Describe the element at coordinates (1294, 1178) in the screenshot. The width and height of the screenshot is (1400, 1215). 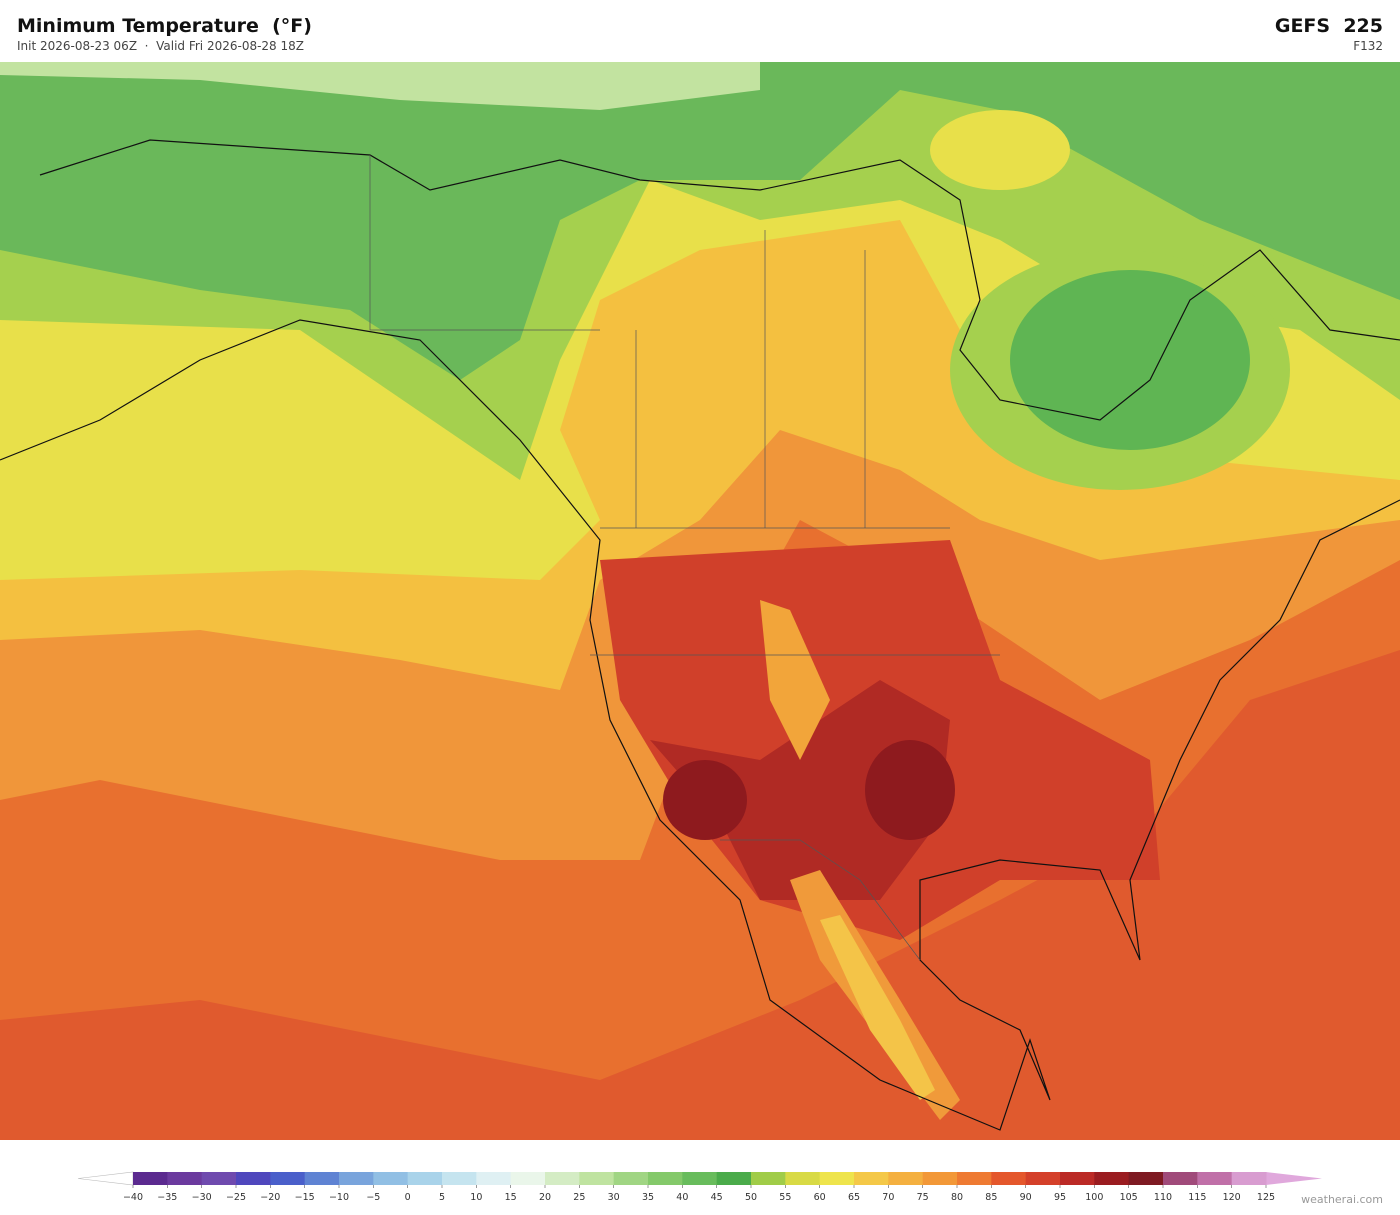
I see `colorbar-over` at that location.